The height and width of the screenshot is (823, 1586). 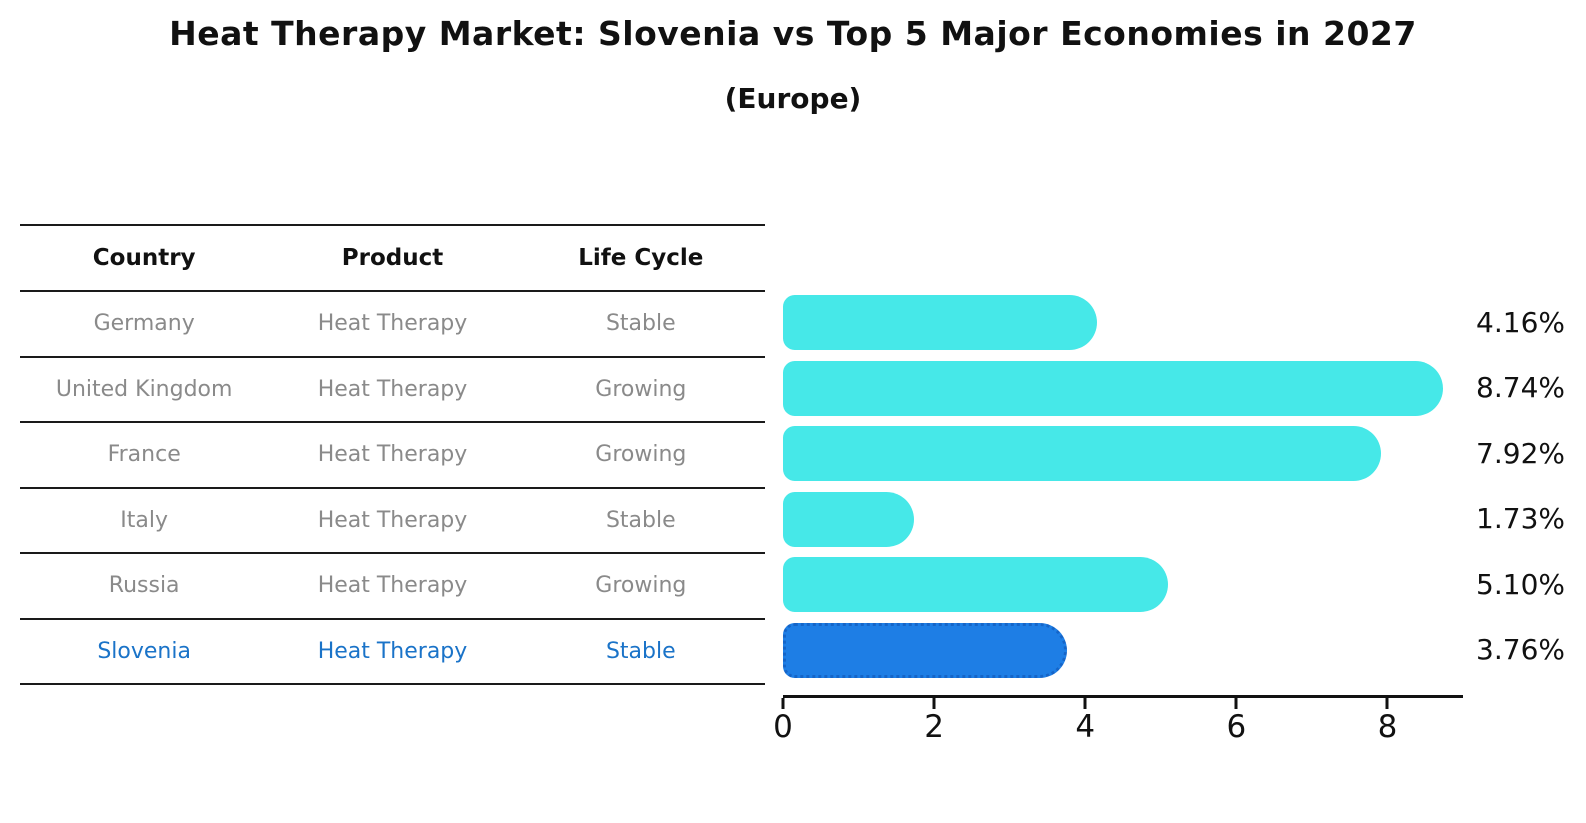 What do you see at coordinates (144, 586) in the screenshot?
I see `country-cell: Russia` at bounding box center [144, 586].